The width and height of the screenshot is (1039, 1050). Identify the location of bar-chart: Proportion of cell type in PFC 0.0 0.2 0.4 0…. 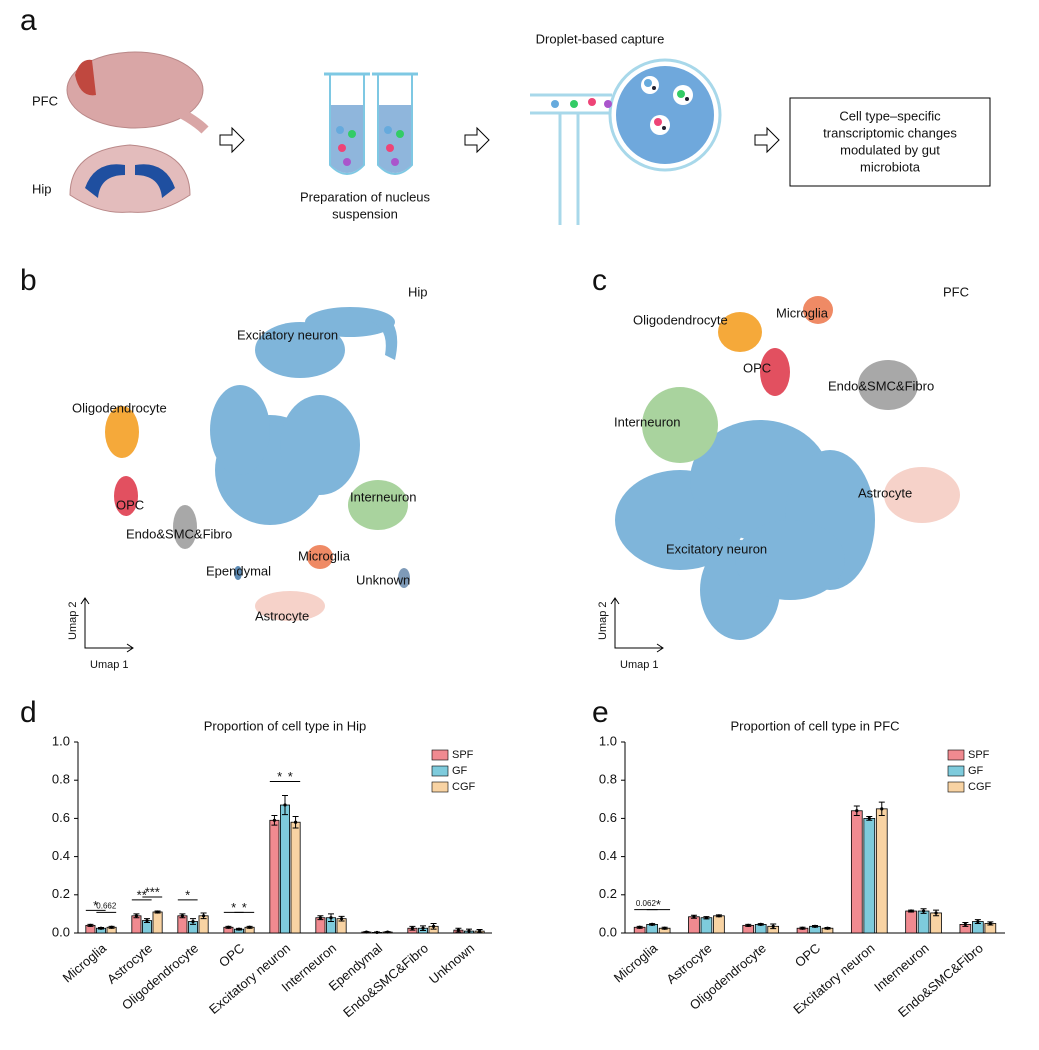
(802, 869).